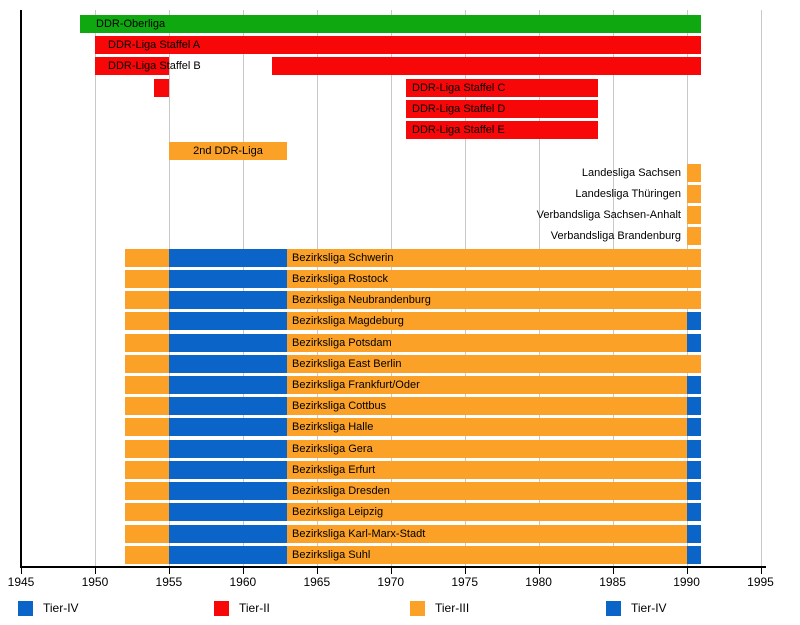 This screenshot has height=625, width=800. What do you see at coordinates (317, 582) in the screenshot?
I see `axis-tick-label-1965: 1965` at bounding box center [317, 582].